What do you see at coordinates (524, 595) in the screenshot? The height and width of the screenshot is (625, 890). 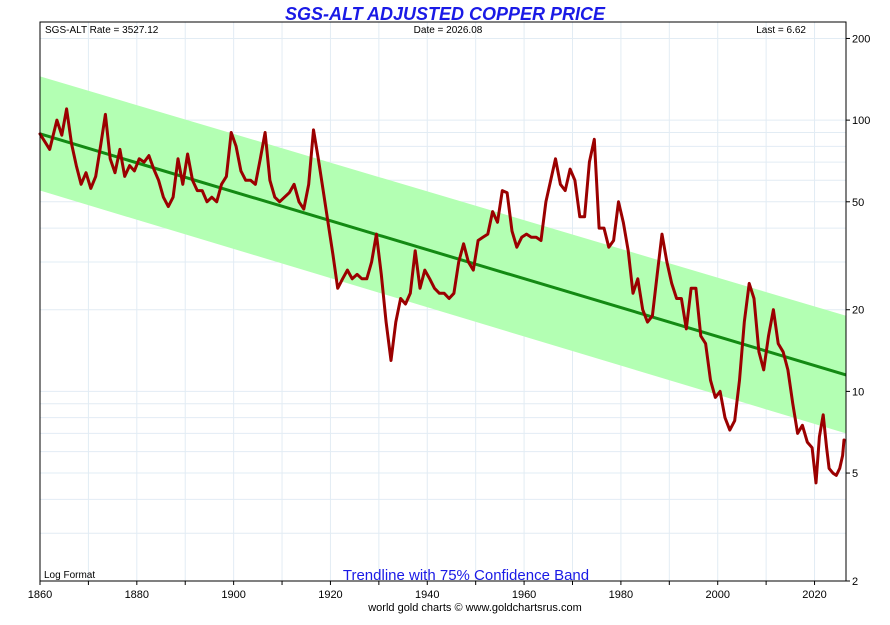 I see `x-tick-label: 1960` at bounding box center [524, 595].